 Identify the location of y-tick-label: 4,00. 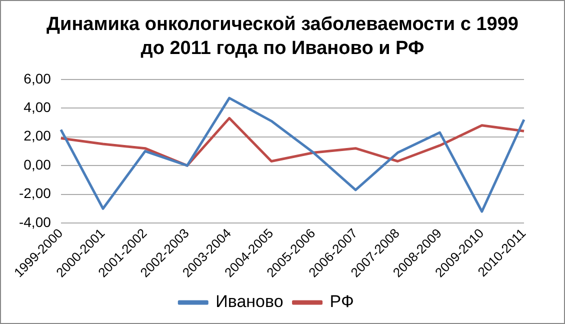
(38, 106).